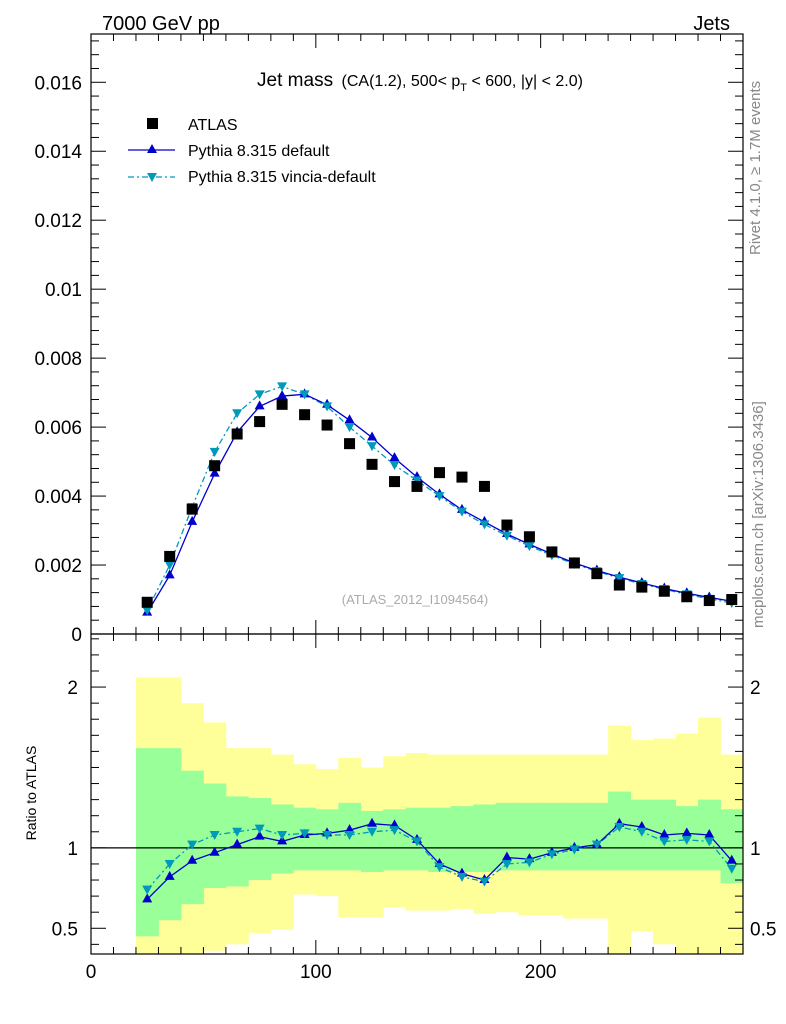 The width and height of the screenshot is (786, 1024). Describe the element at coordinates (58, 428) in the screenshot. I see `y-tick-label-main: 0.006` at that location.